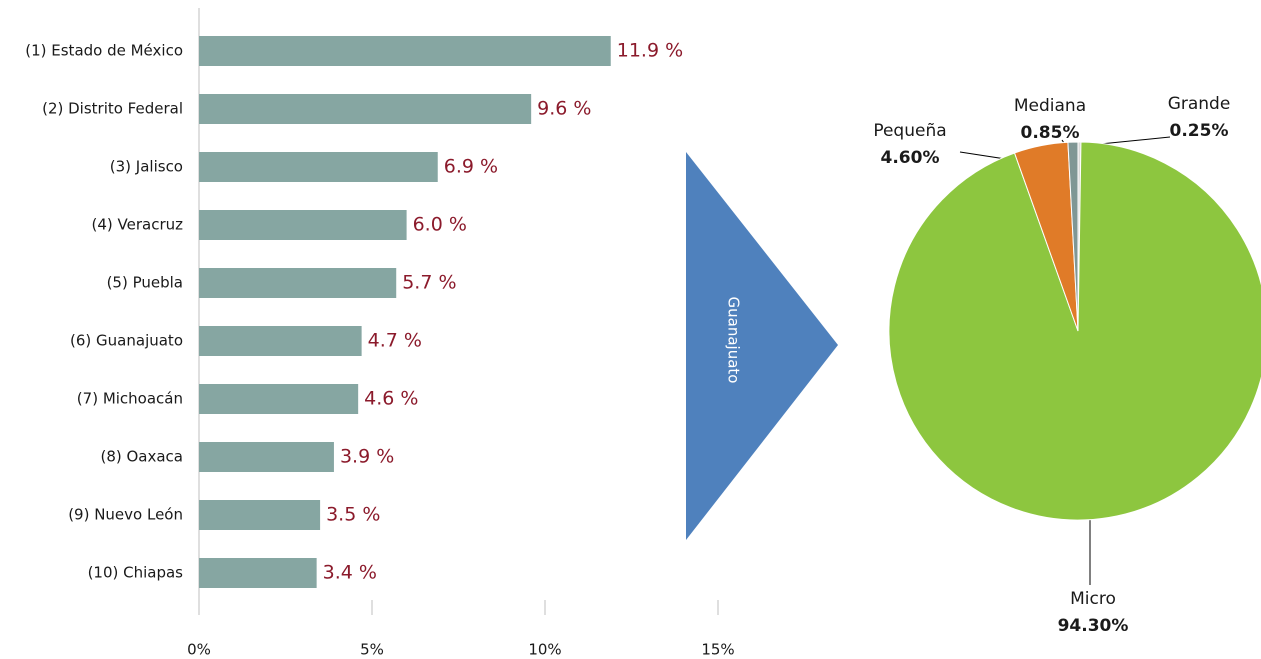 The height and width of the screenshot is (659, 1261). Describe the element at coordinates (910, 158) in the screenshot. I see `slice-value: 4.60%` at that location.